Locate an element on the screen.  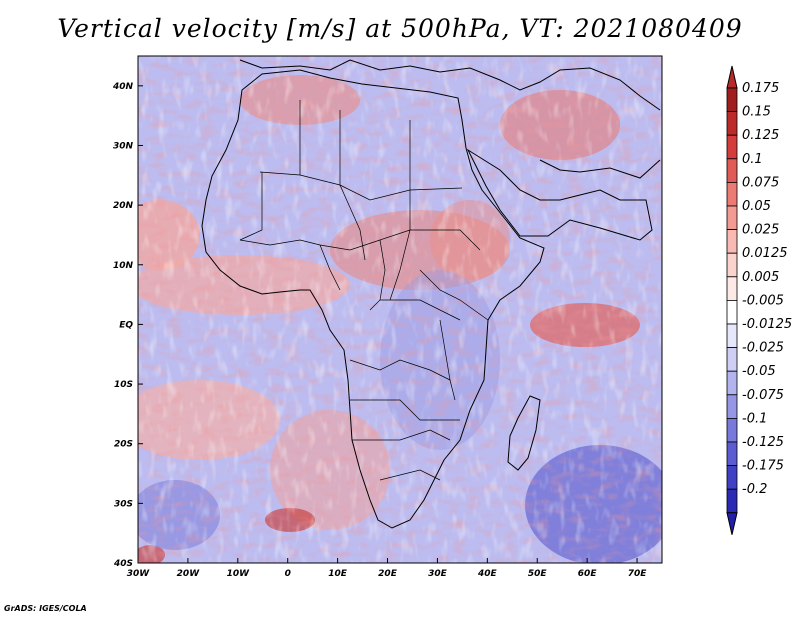
colorbar-label: 0.15 is located at coordinates (756, 112).